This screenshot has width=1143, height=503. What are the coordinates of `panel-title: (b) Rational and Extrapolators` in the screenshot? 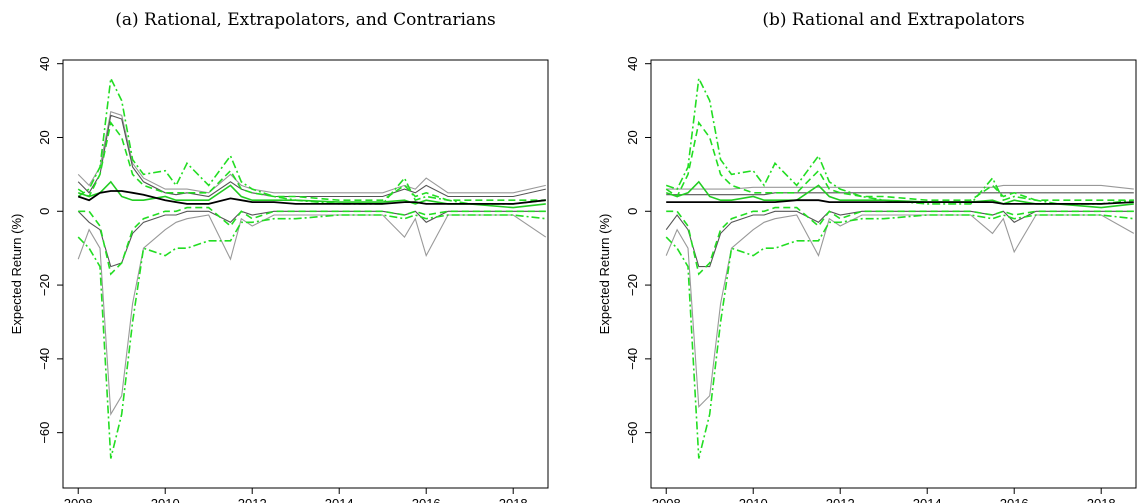 It's located at (893, 20).